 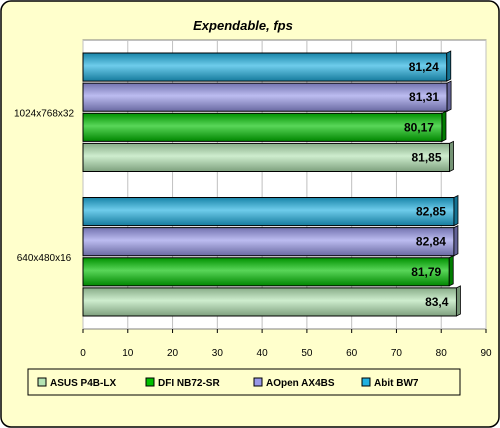 What do you see at coordinates (218, 353) in the screenshot?
I see `x-tick-label: 30` at bounding box center [218, 353].